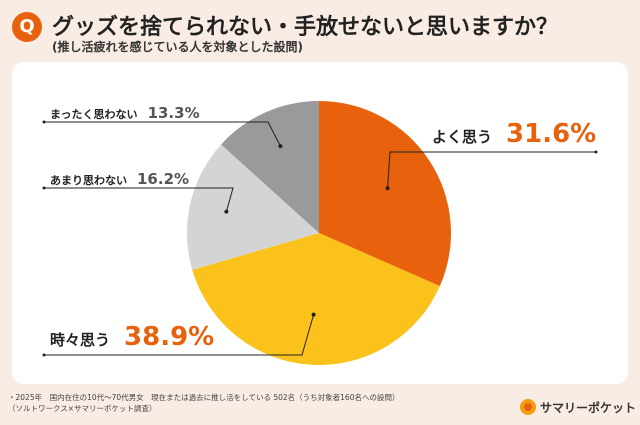 The height and width of the screenshot is (425, 640). I want to click on question-badge: Q, so click(27, 27).